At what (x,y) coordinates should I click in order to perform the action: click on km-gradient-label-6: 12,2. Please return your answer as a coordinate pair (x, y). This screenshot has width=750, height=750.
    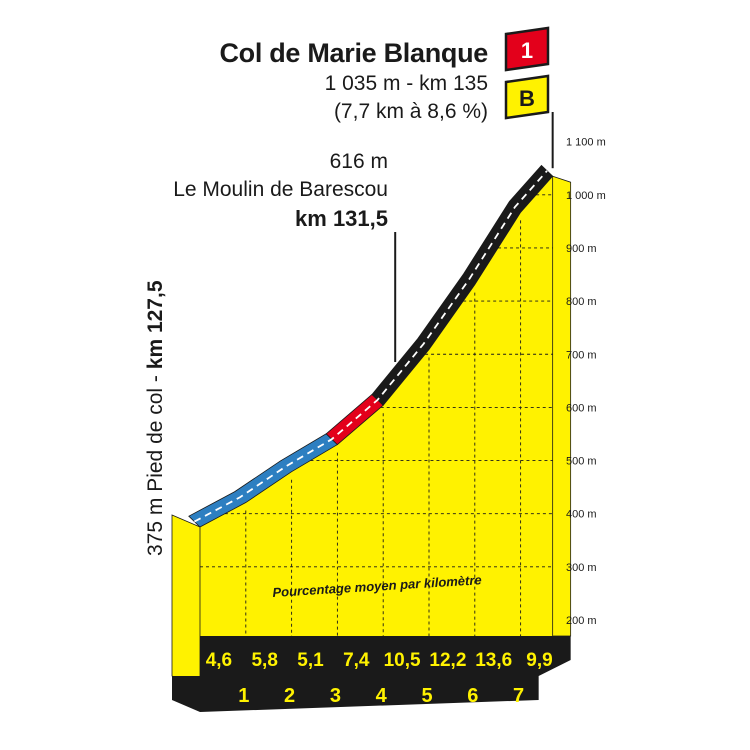
    Looking at the image, I should click on (447, 660).